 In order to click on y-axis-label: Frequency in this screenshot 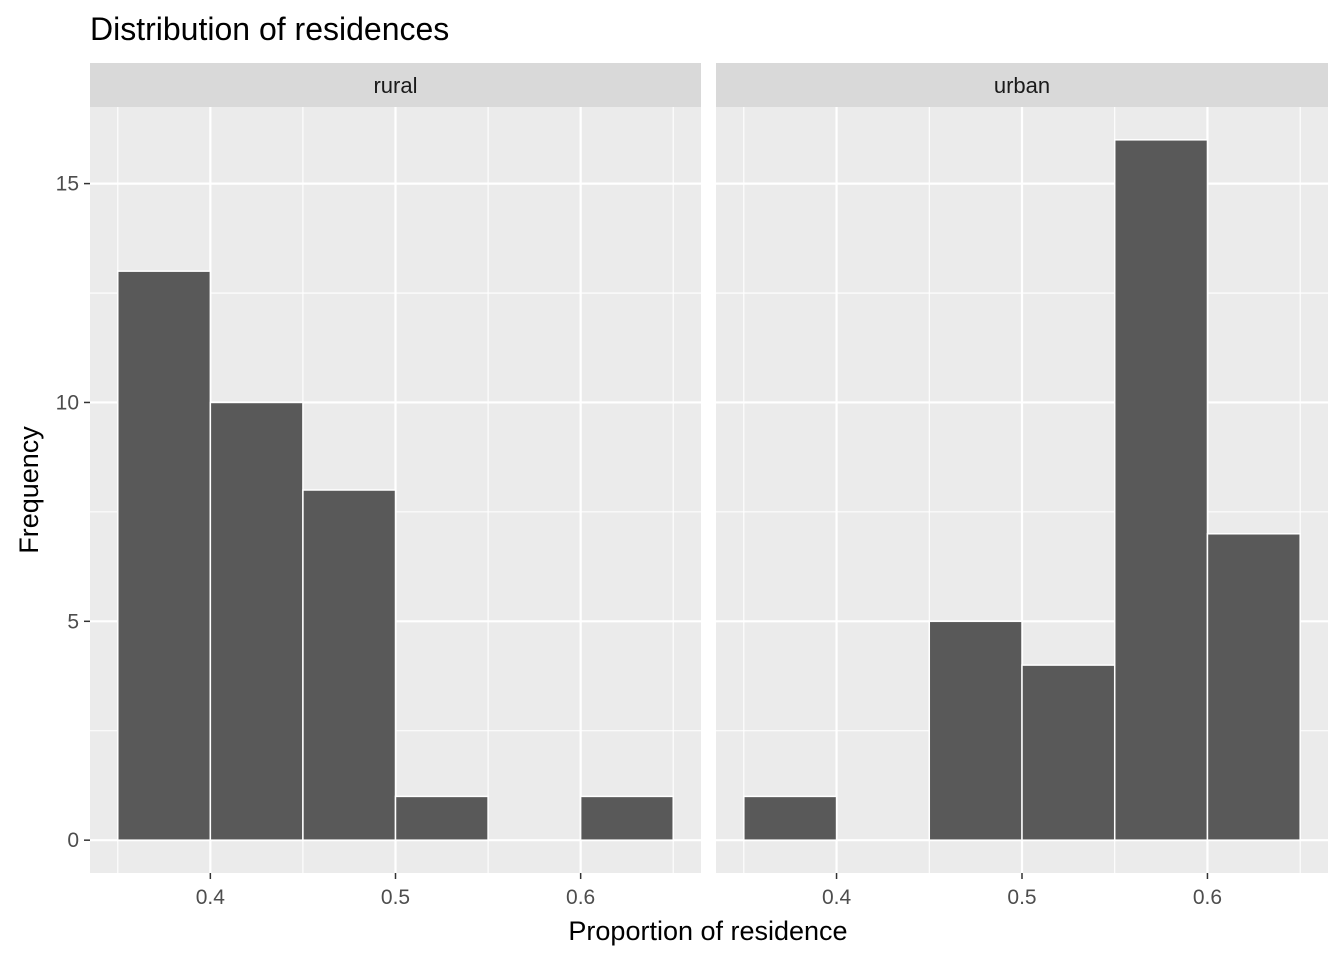, I will do `click(29, 490)`.